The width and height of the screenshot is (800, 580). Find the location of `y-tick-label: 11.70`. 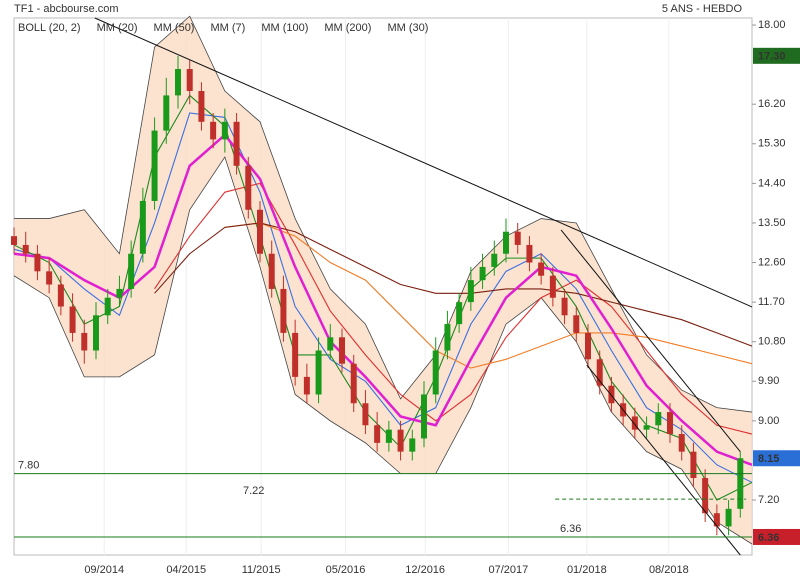

y-tick-label: 11.70 is located at coordinates (771, 302).